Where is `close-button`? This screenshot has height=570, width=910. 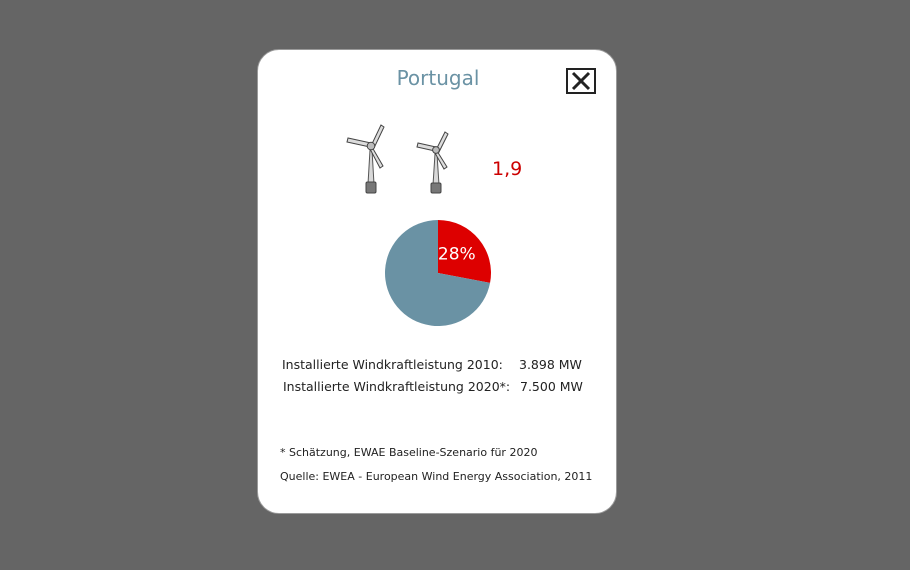 close-button is located at coordinates (581, 81).